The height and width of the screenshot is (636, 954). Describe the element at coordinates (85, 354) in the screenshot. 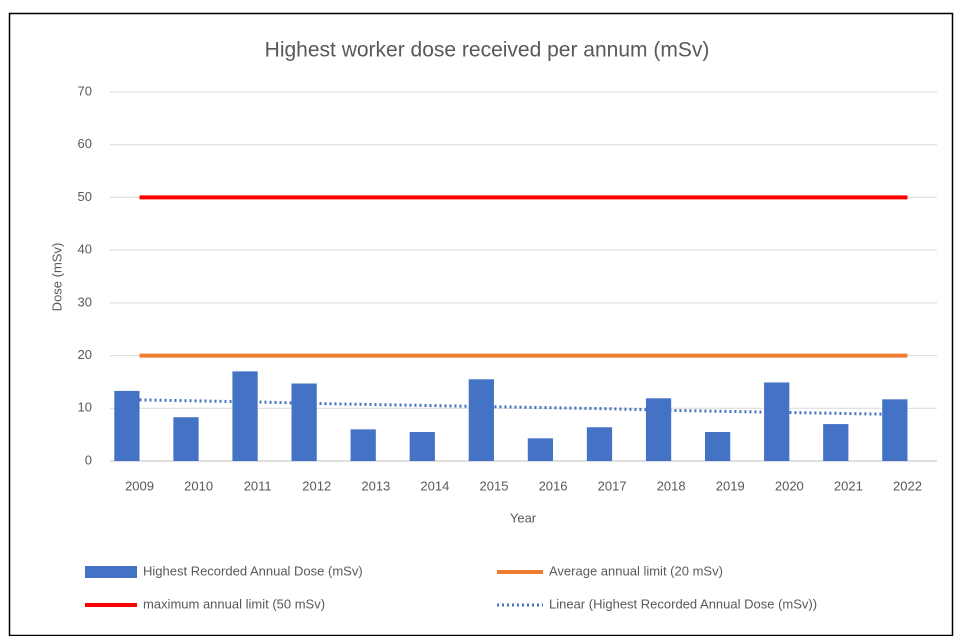

I see `y-tick-label: 20` at that location.